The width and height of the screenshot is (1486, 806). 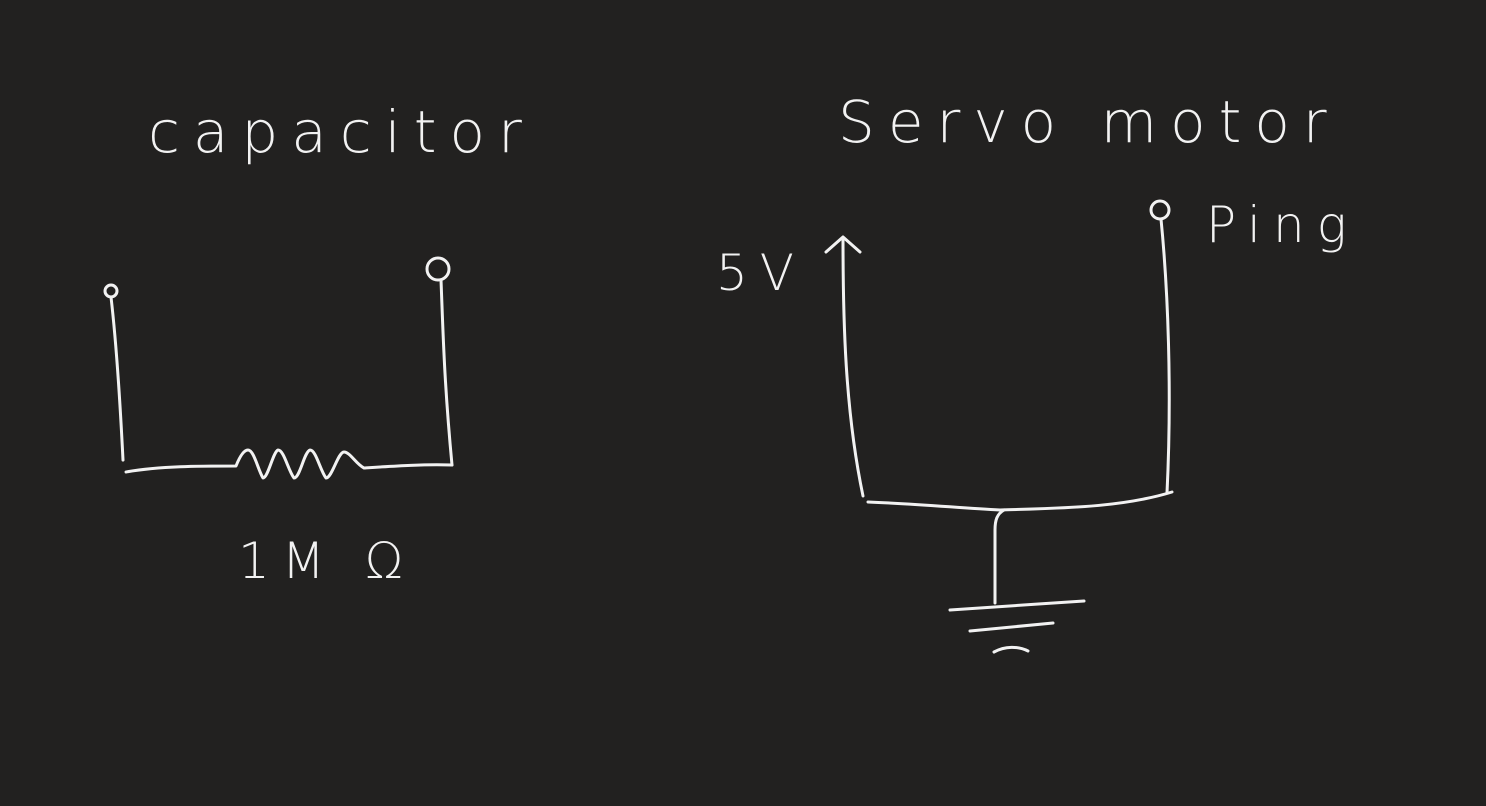 What do you see at coordinates (999, 556) in the screenshot?
I see `ground-lead` at bounding box center [999, 556].